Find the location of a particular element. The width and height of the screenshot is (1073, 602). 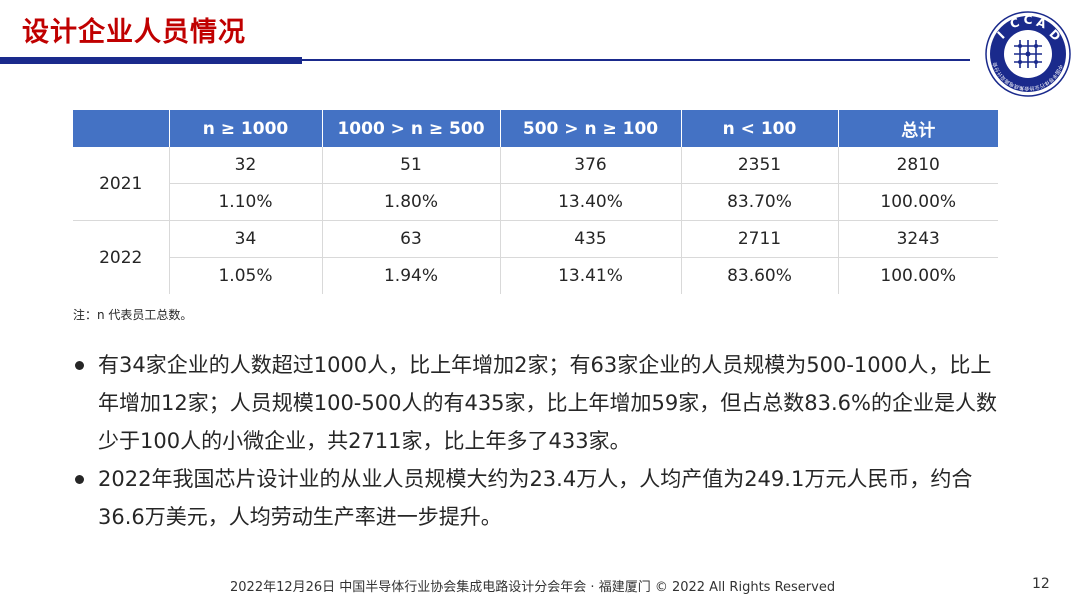

table-row: 1.05% 1.94% 13.41% 83.60% 100.00% is located at coordinates (535, 275).